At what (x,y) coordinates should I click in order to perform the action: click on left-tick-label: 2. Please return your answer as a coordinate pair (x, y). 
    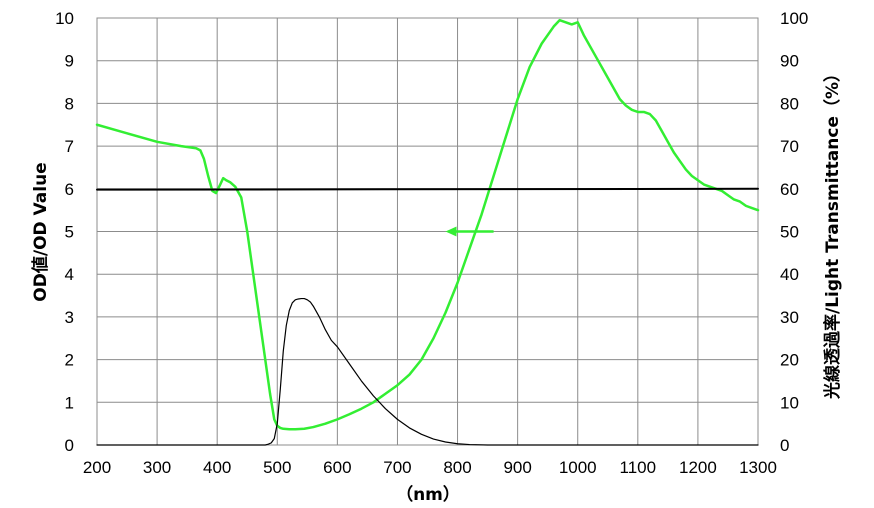
    Looking at the image, I should click on (69, 360).